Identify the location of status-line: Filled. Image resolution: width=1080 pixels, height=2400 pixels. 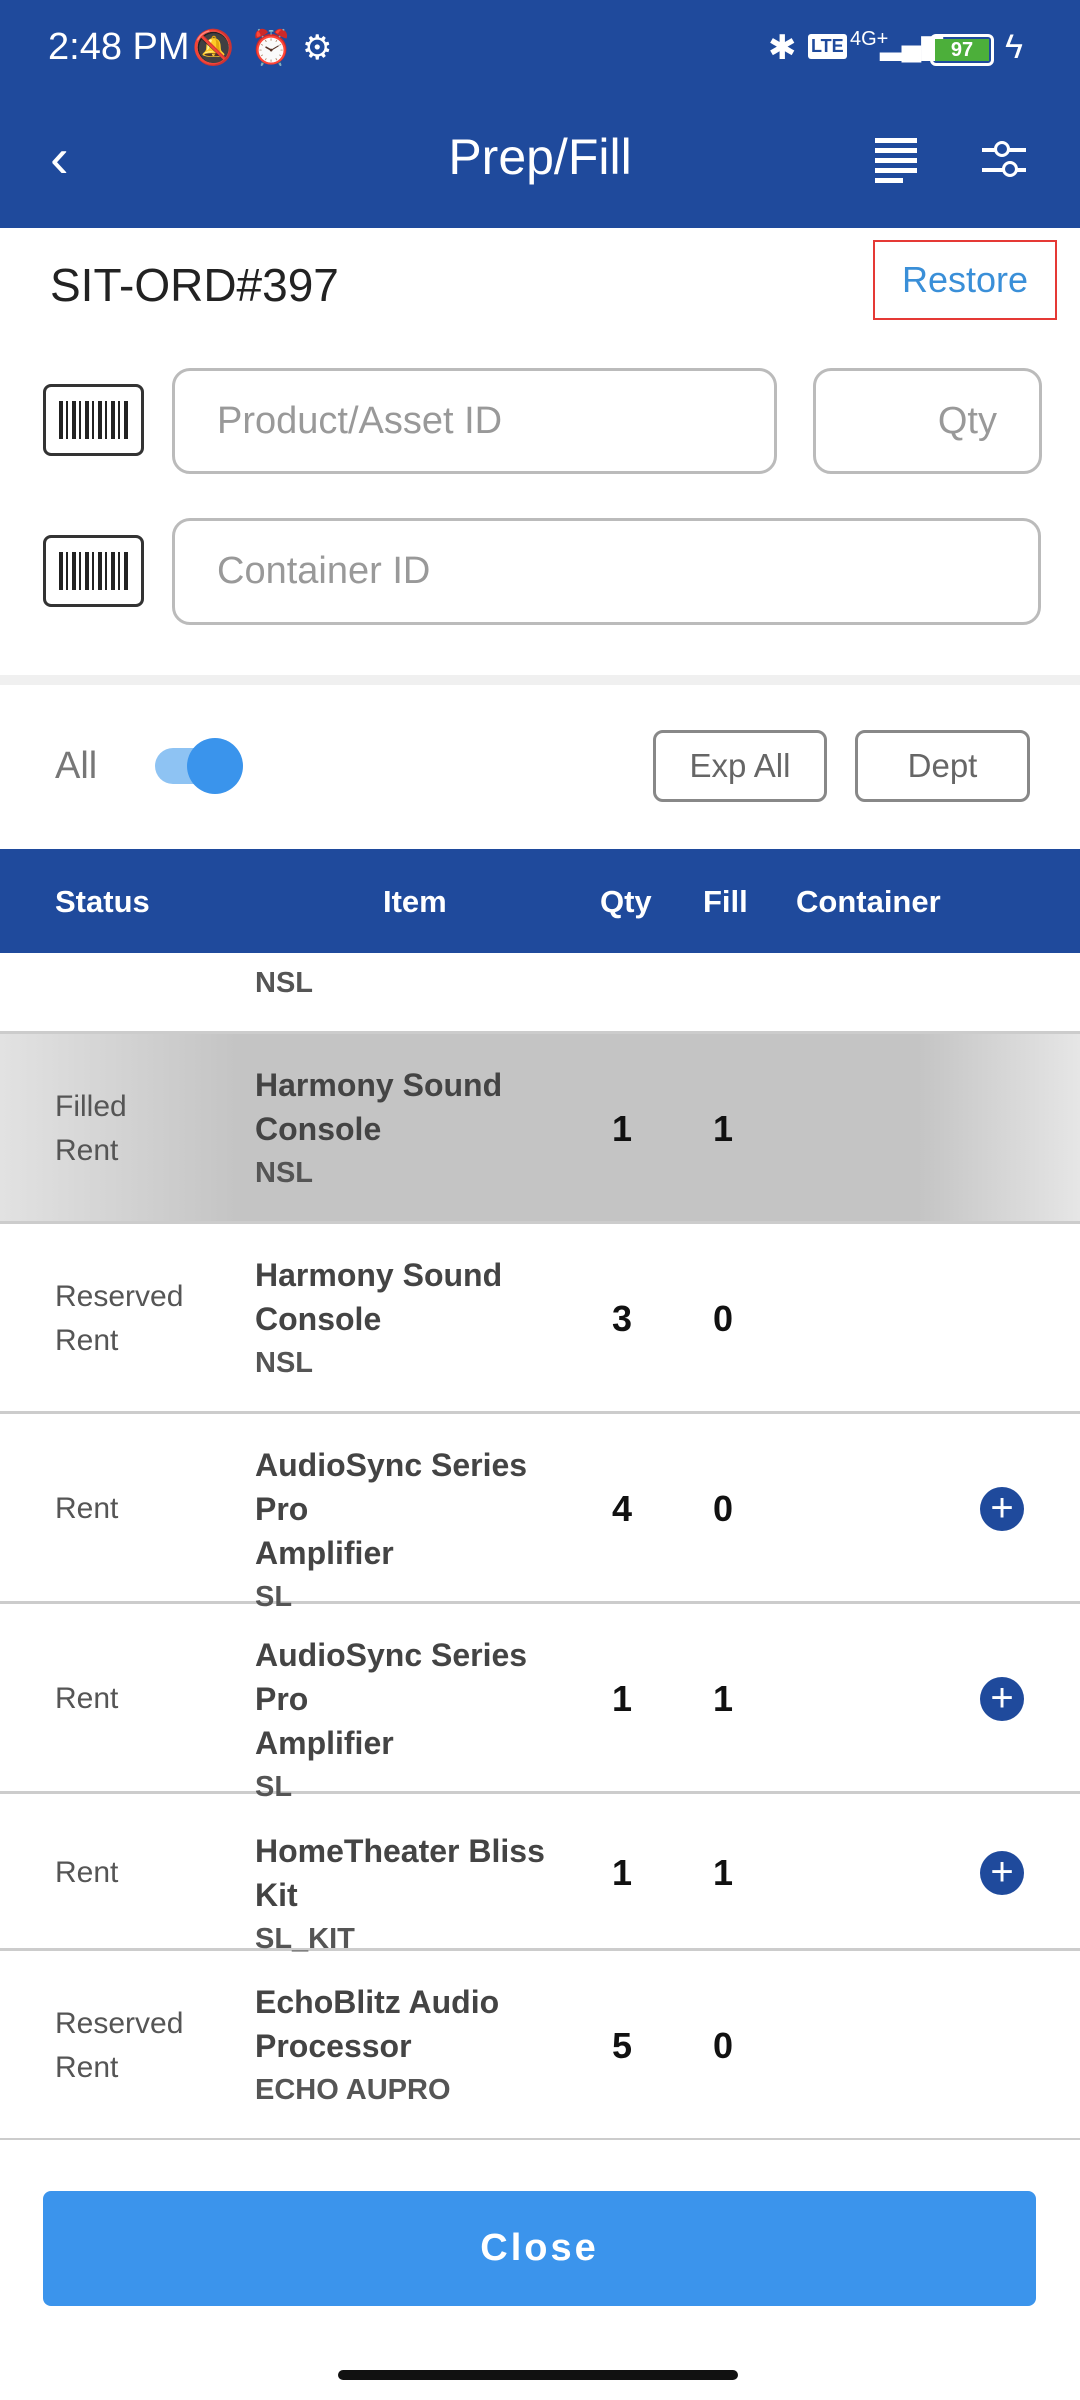
(91, 1106).